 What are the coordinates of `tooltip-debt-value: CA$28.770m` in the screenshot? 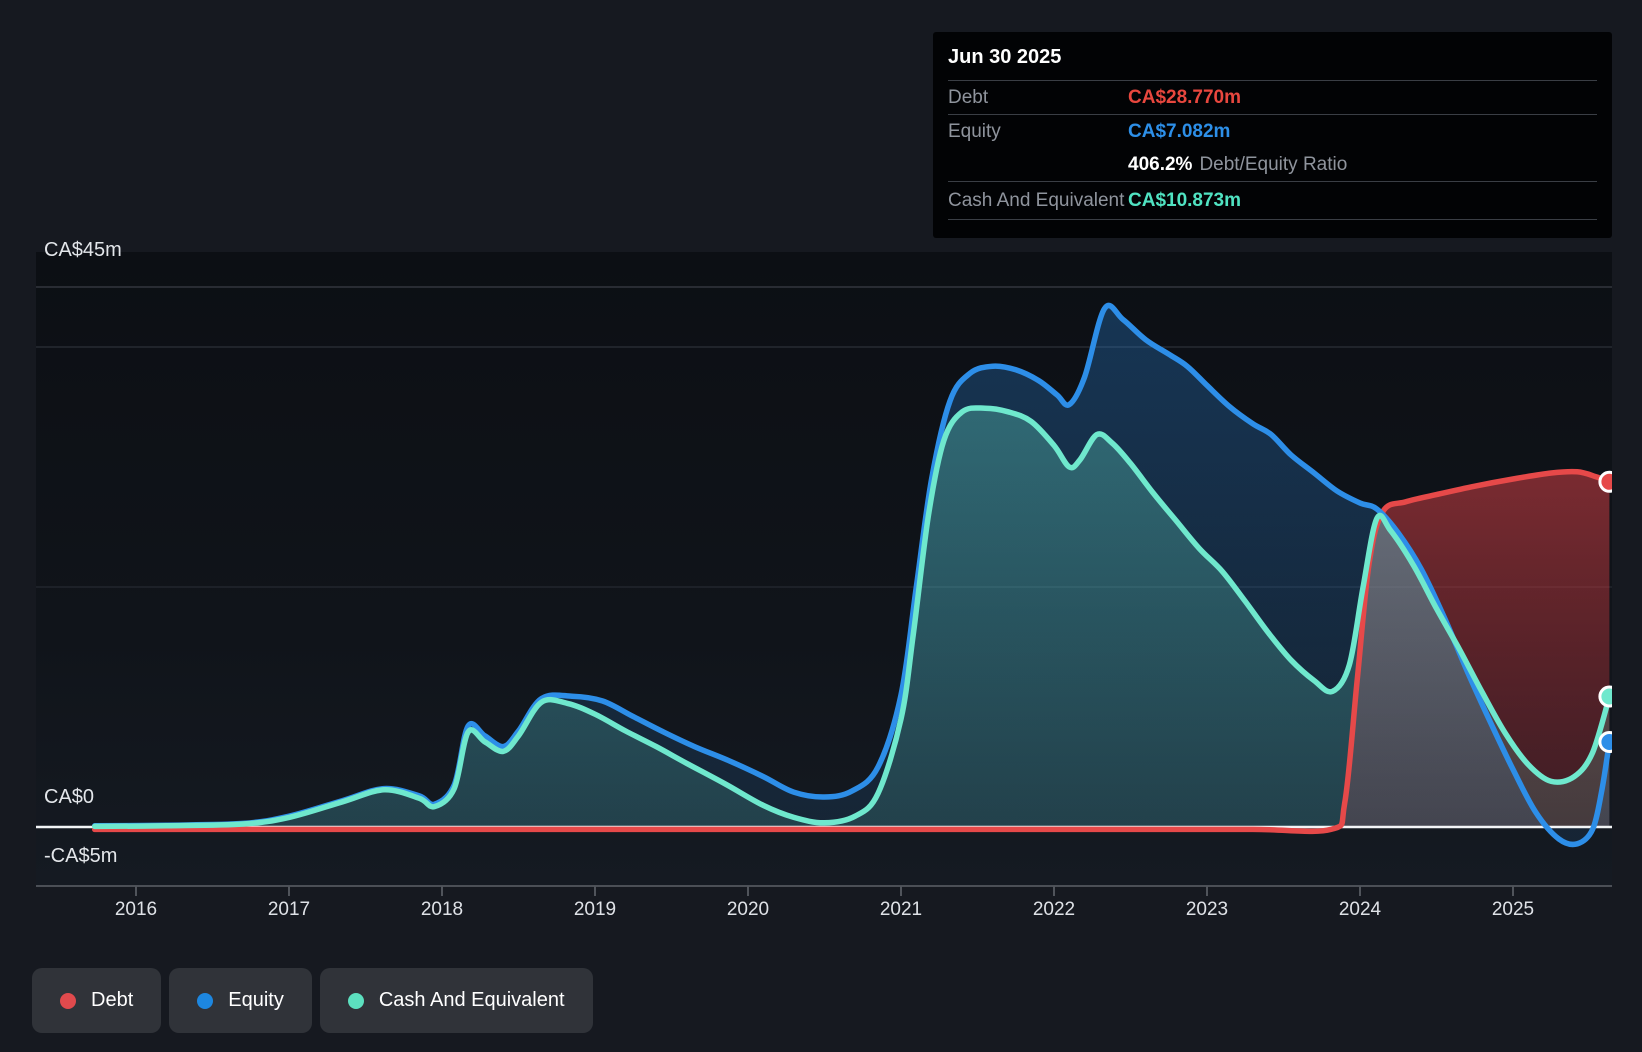 It's located at (1185, 97).